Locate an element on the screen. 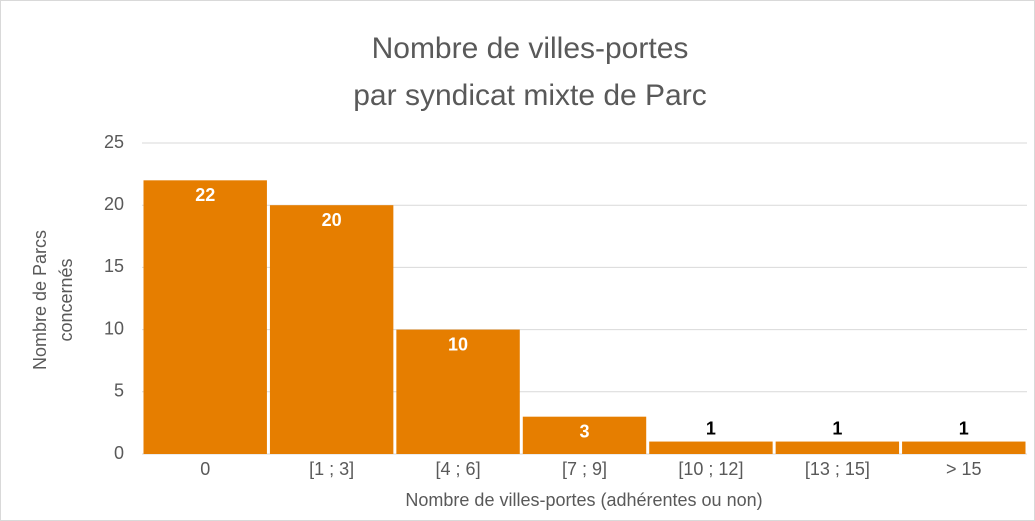  data-label: 22 is located at coordinates (205, 195).